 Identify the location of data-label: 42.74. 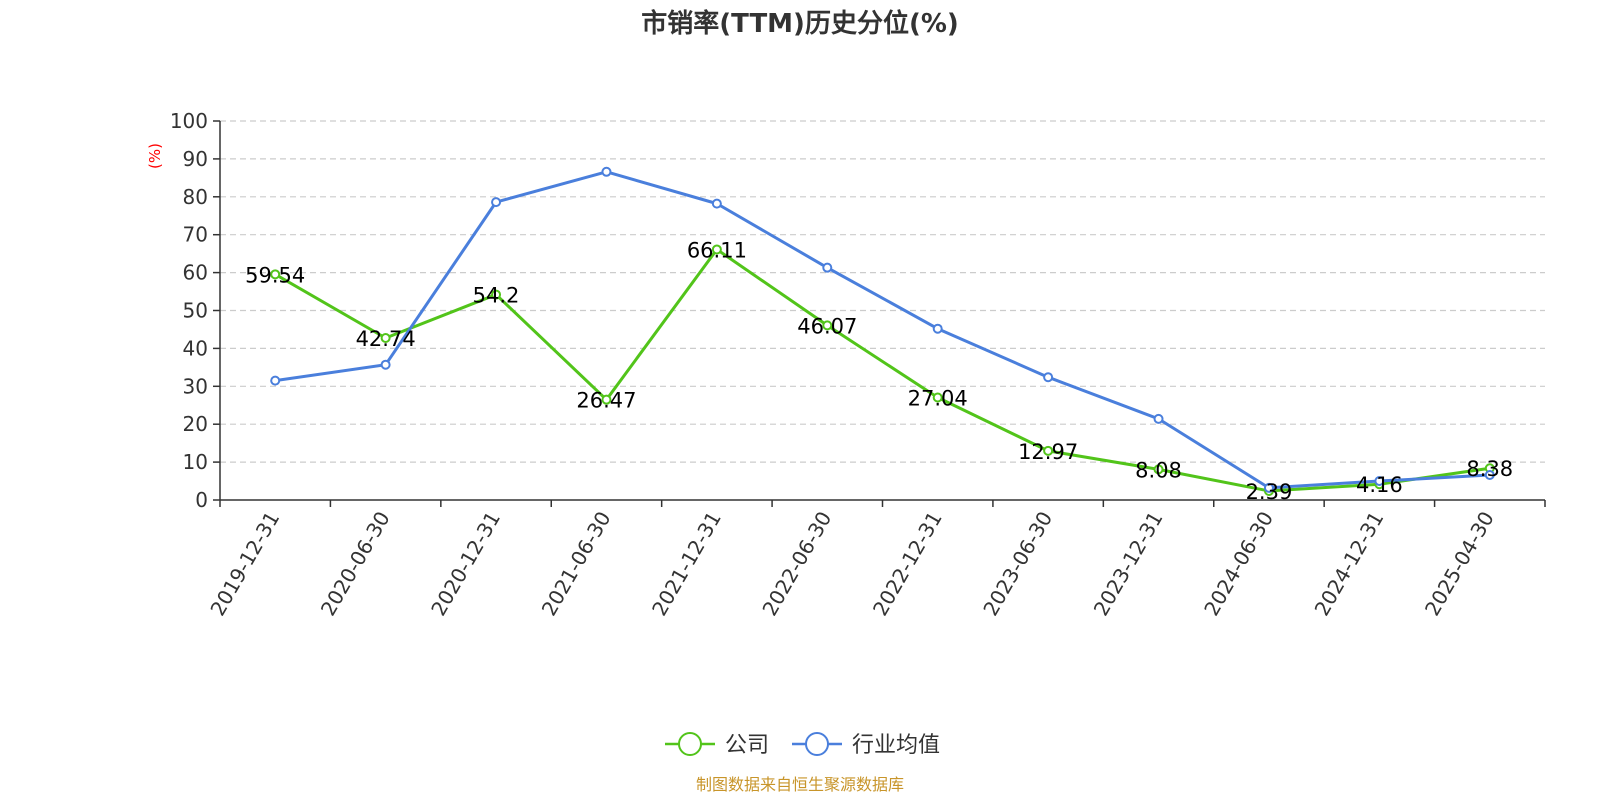
(386, 339).